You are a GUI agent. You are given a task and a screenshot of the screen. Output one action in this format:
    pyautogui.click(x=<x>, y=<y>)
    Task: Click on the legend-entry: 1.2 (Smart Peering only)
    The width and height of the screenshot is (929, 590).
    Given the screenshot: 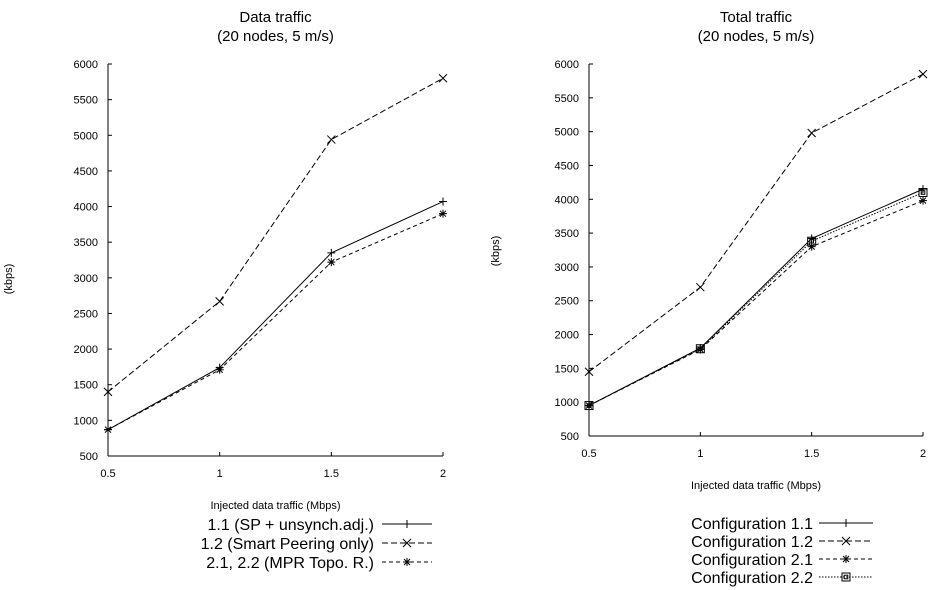 What is the action you would take?
    pyautogui.click(x=316, y=544)
    